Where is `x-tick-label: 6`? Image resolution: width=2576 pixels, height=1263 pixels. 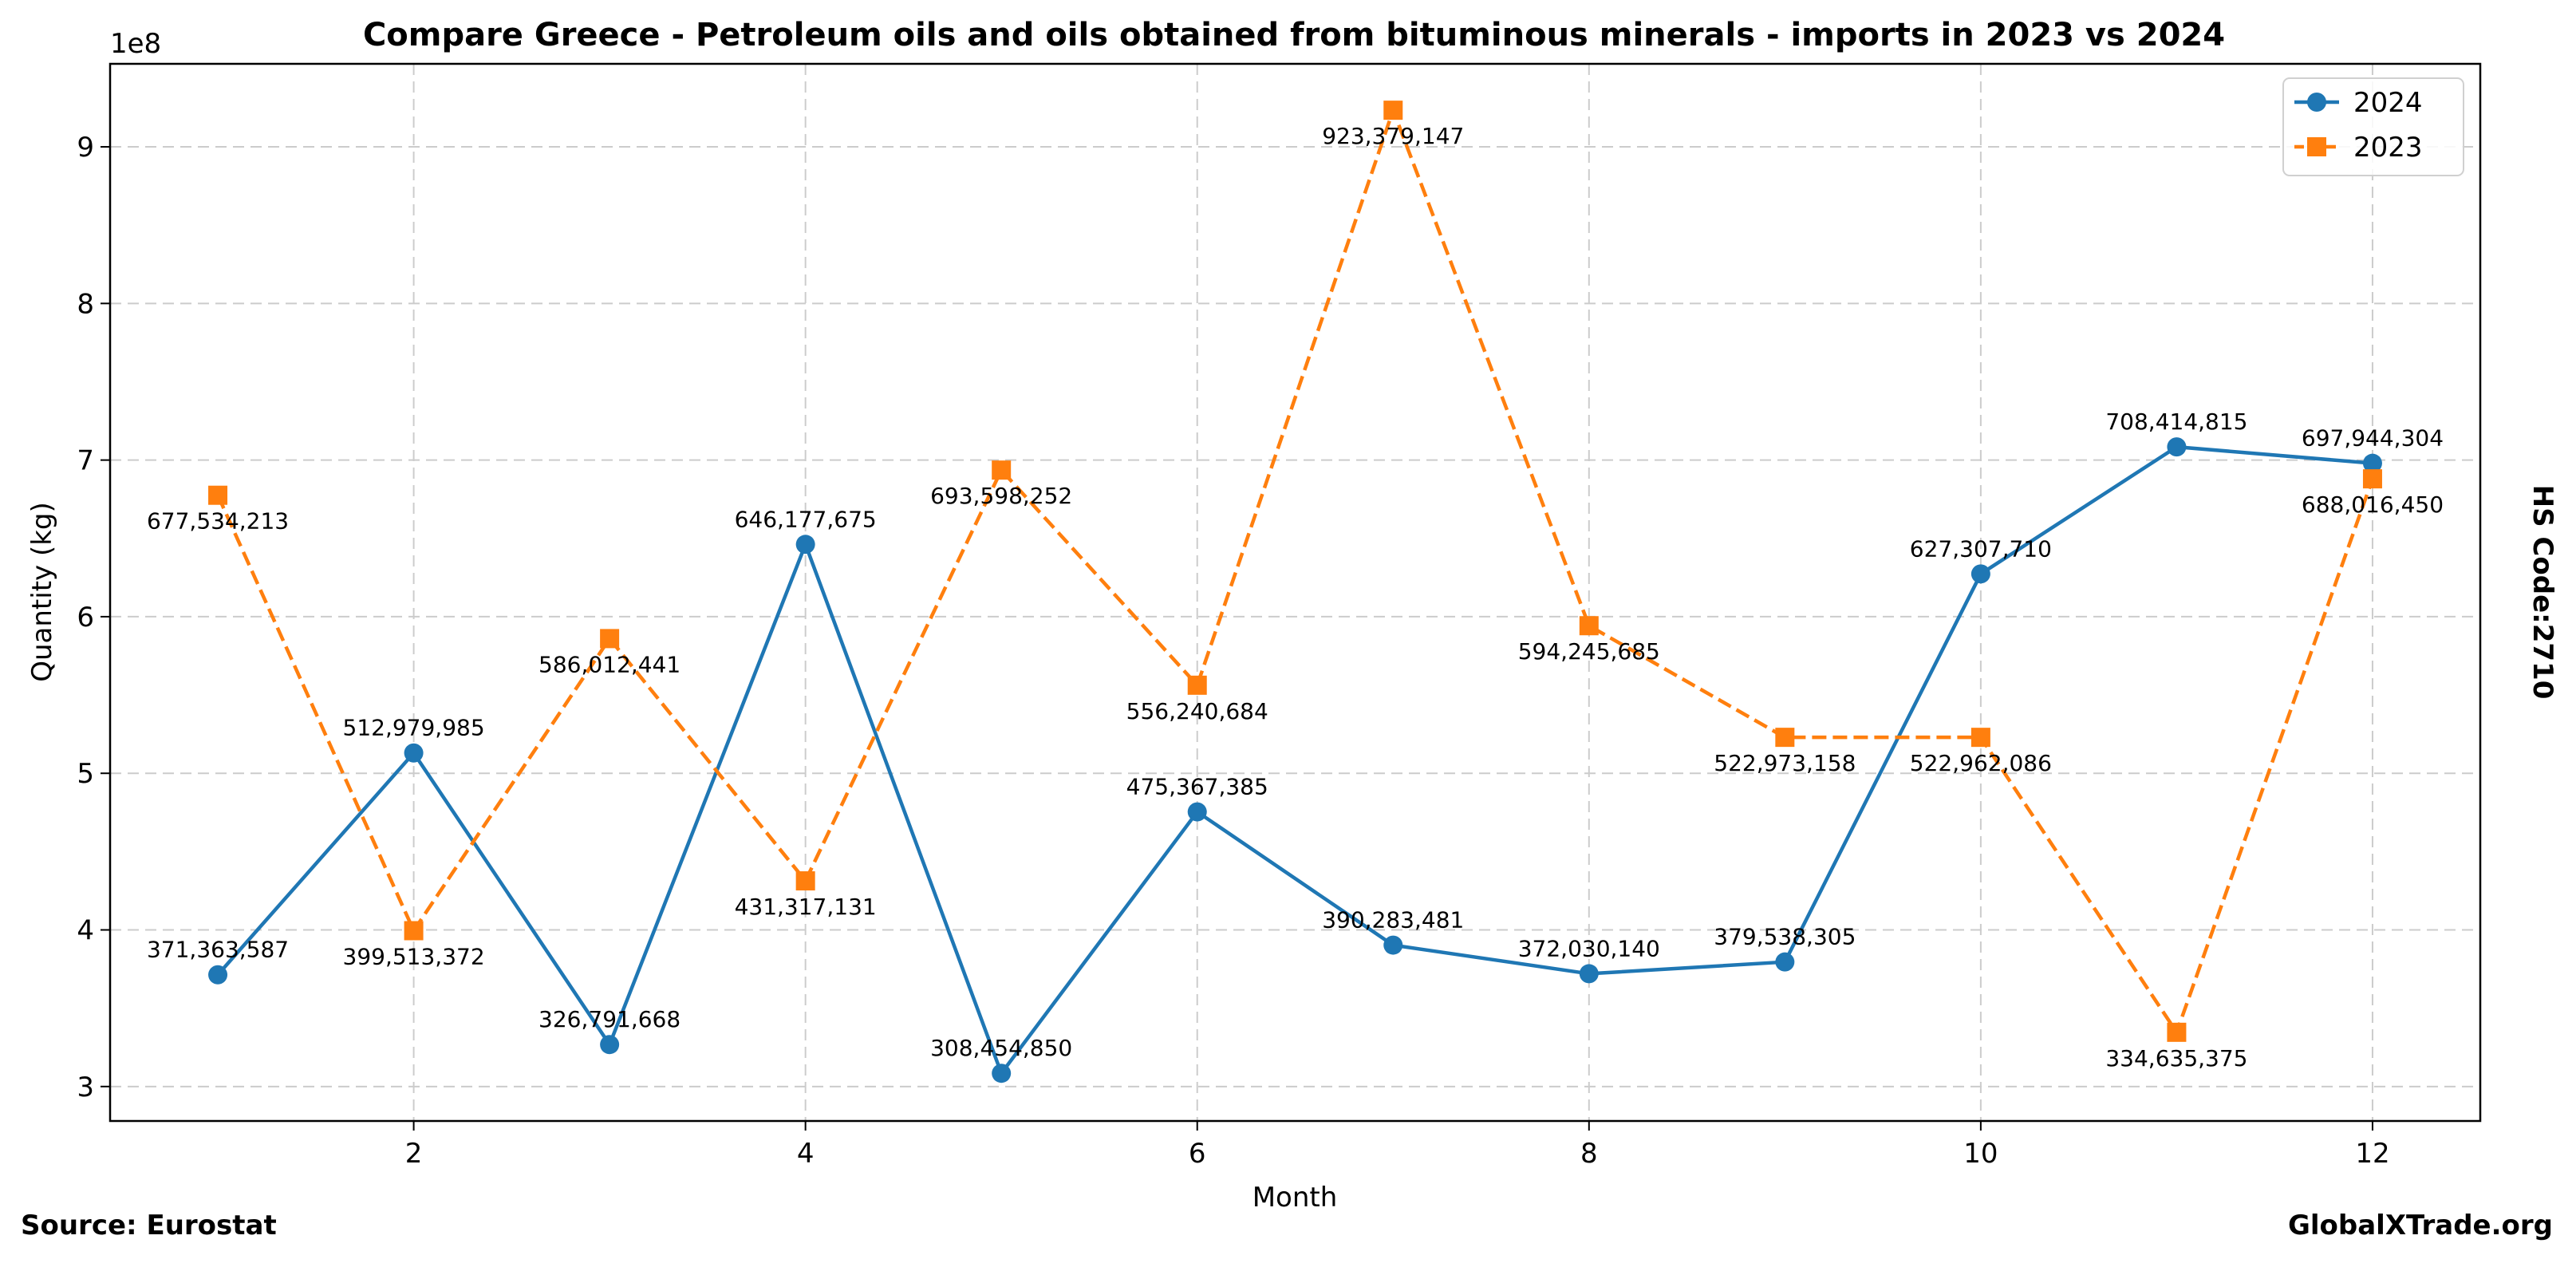 x-tick-label: 6 is located at coordinates (1197, 1154).